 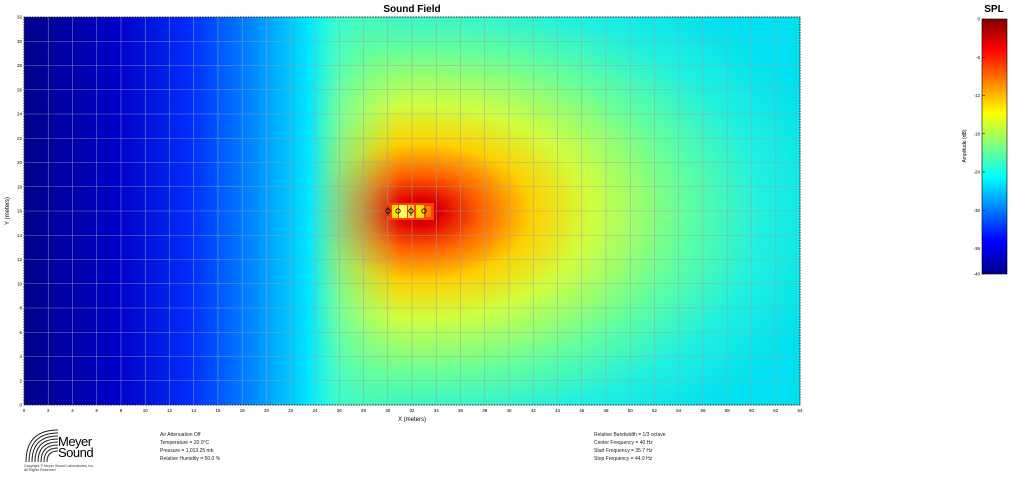 I want to click on x-axis-label: X (meters), so click(x=412, y=420).